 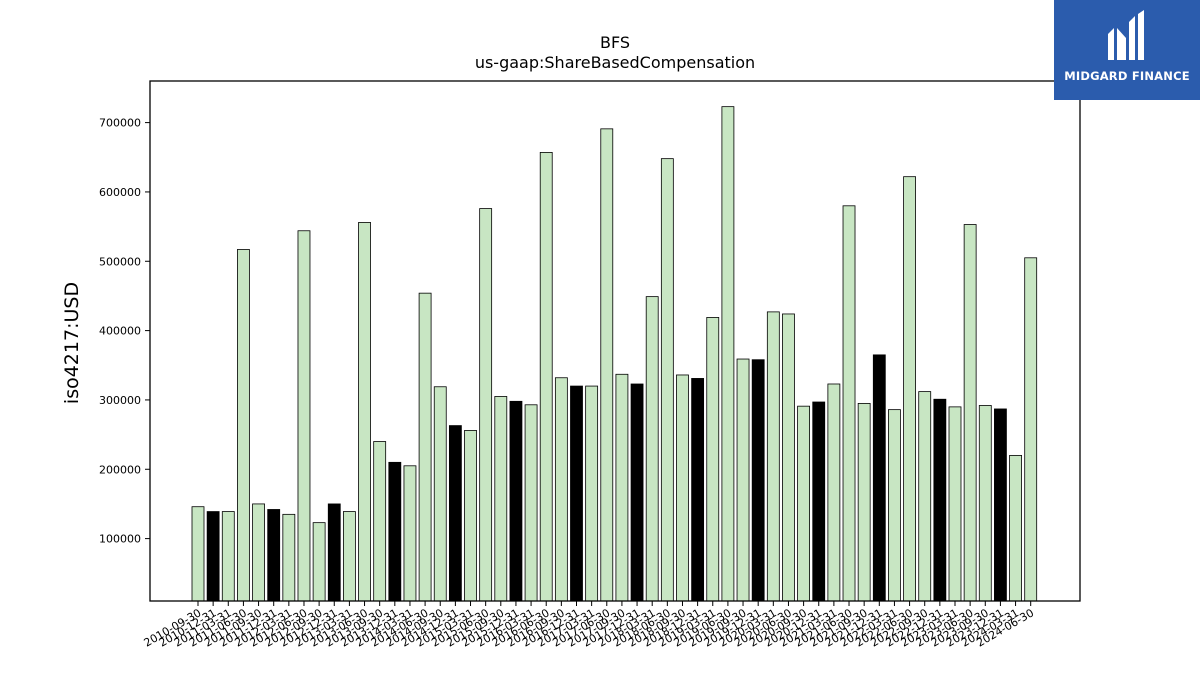 I want to click on y-tick-label: 200000, so click(x=120, y=469).